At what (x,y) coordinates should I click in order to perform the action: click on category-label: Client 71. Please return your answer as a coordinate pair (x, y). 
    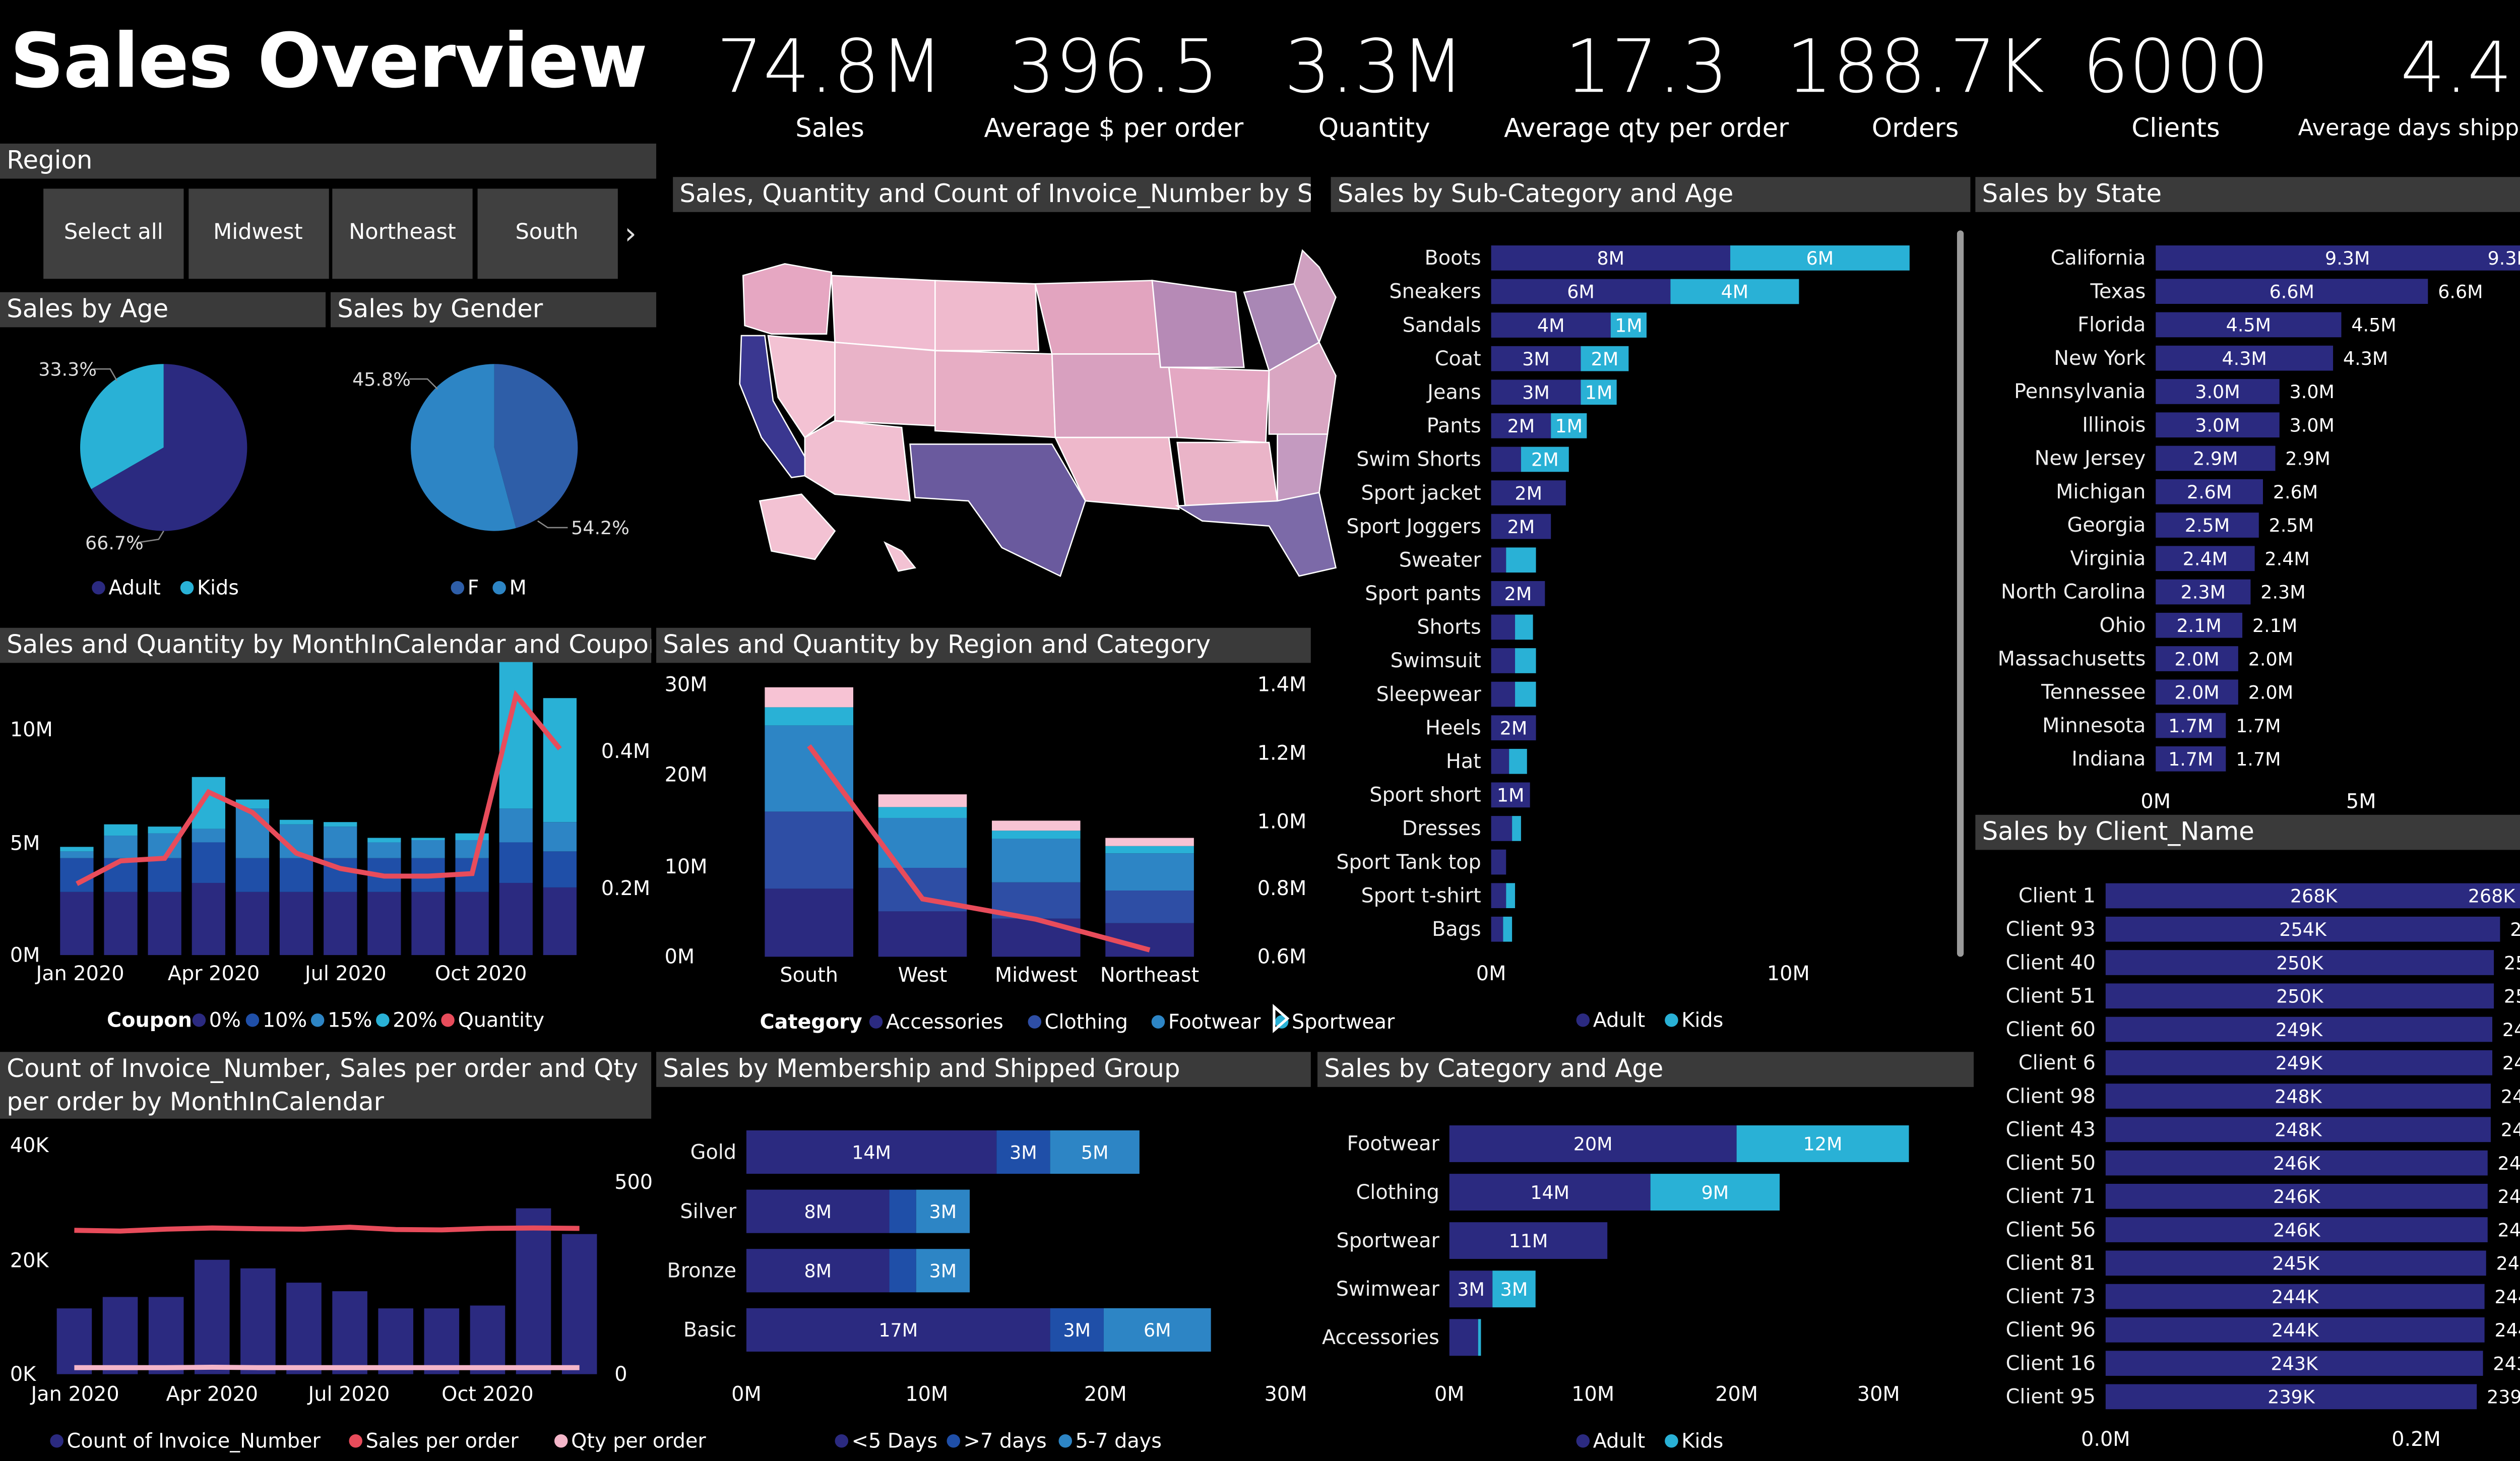
    Looking at the image, I should click on (2051, 1196).